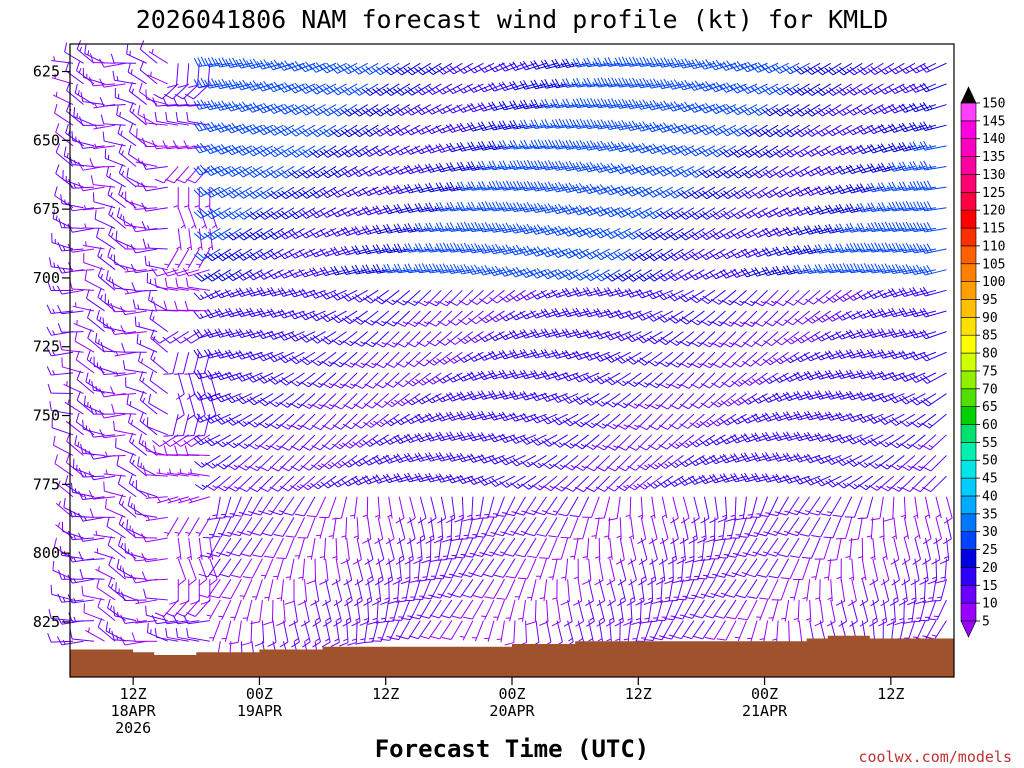  What do you see at coordinates (993, 139) in the screenshot?
I see `colorbar-label: 140` at bounding box center [993, 139].